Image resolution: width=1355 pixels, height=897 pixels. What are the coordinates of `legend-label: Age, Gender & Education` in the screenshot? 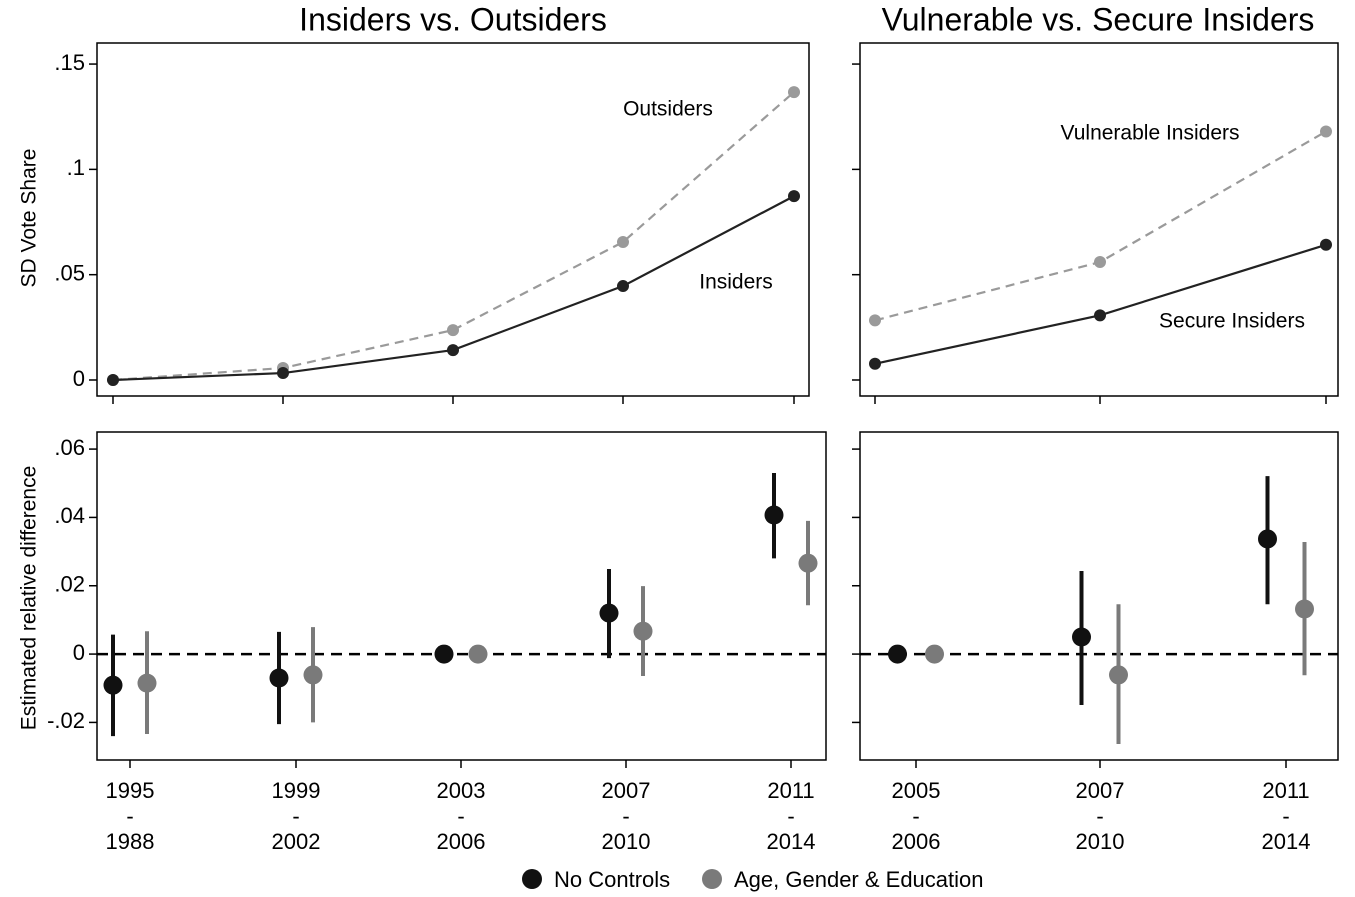 It's located at (859, 879).